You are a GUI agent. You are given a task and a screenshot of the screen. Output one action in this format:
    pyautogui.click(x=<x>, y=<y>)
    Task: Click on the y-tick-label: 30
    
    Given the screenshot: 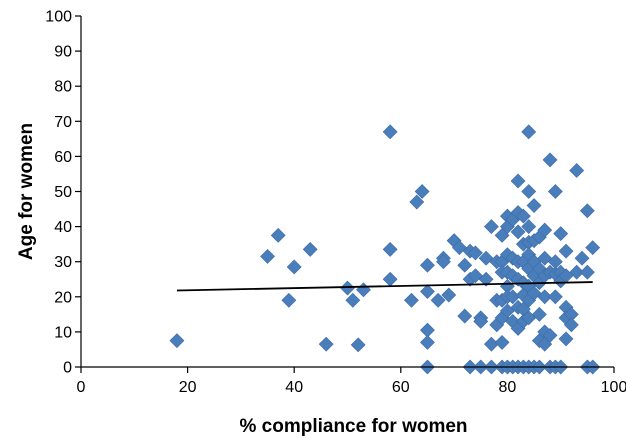 What is the action you would take?
    pyautogui.click(x=63, y=262)
    